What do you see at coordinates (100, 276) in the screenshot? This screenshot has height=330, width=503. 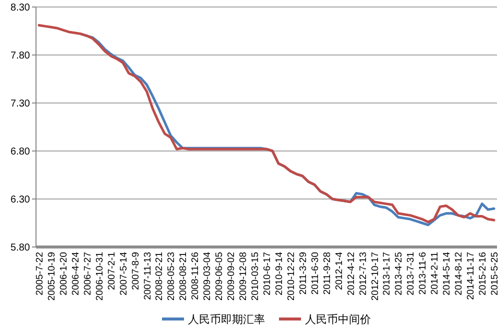 I see `x-tick-label: 2006-10-31` at bounding box center [100, 276].